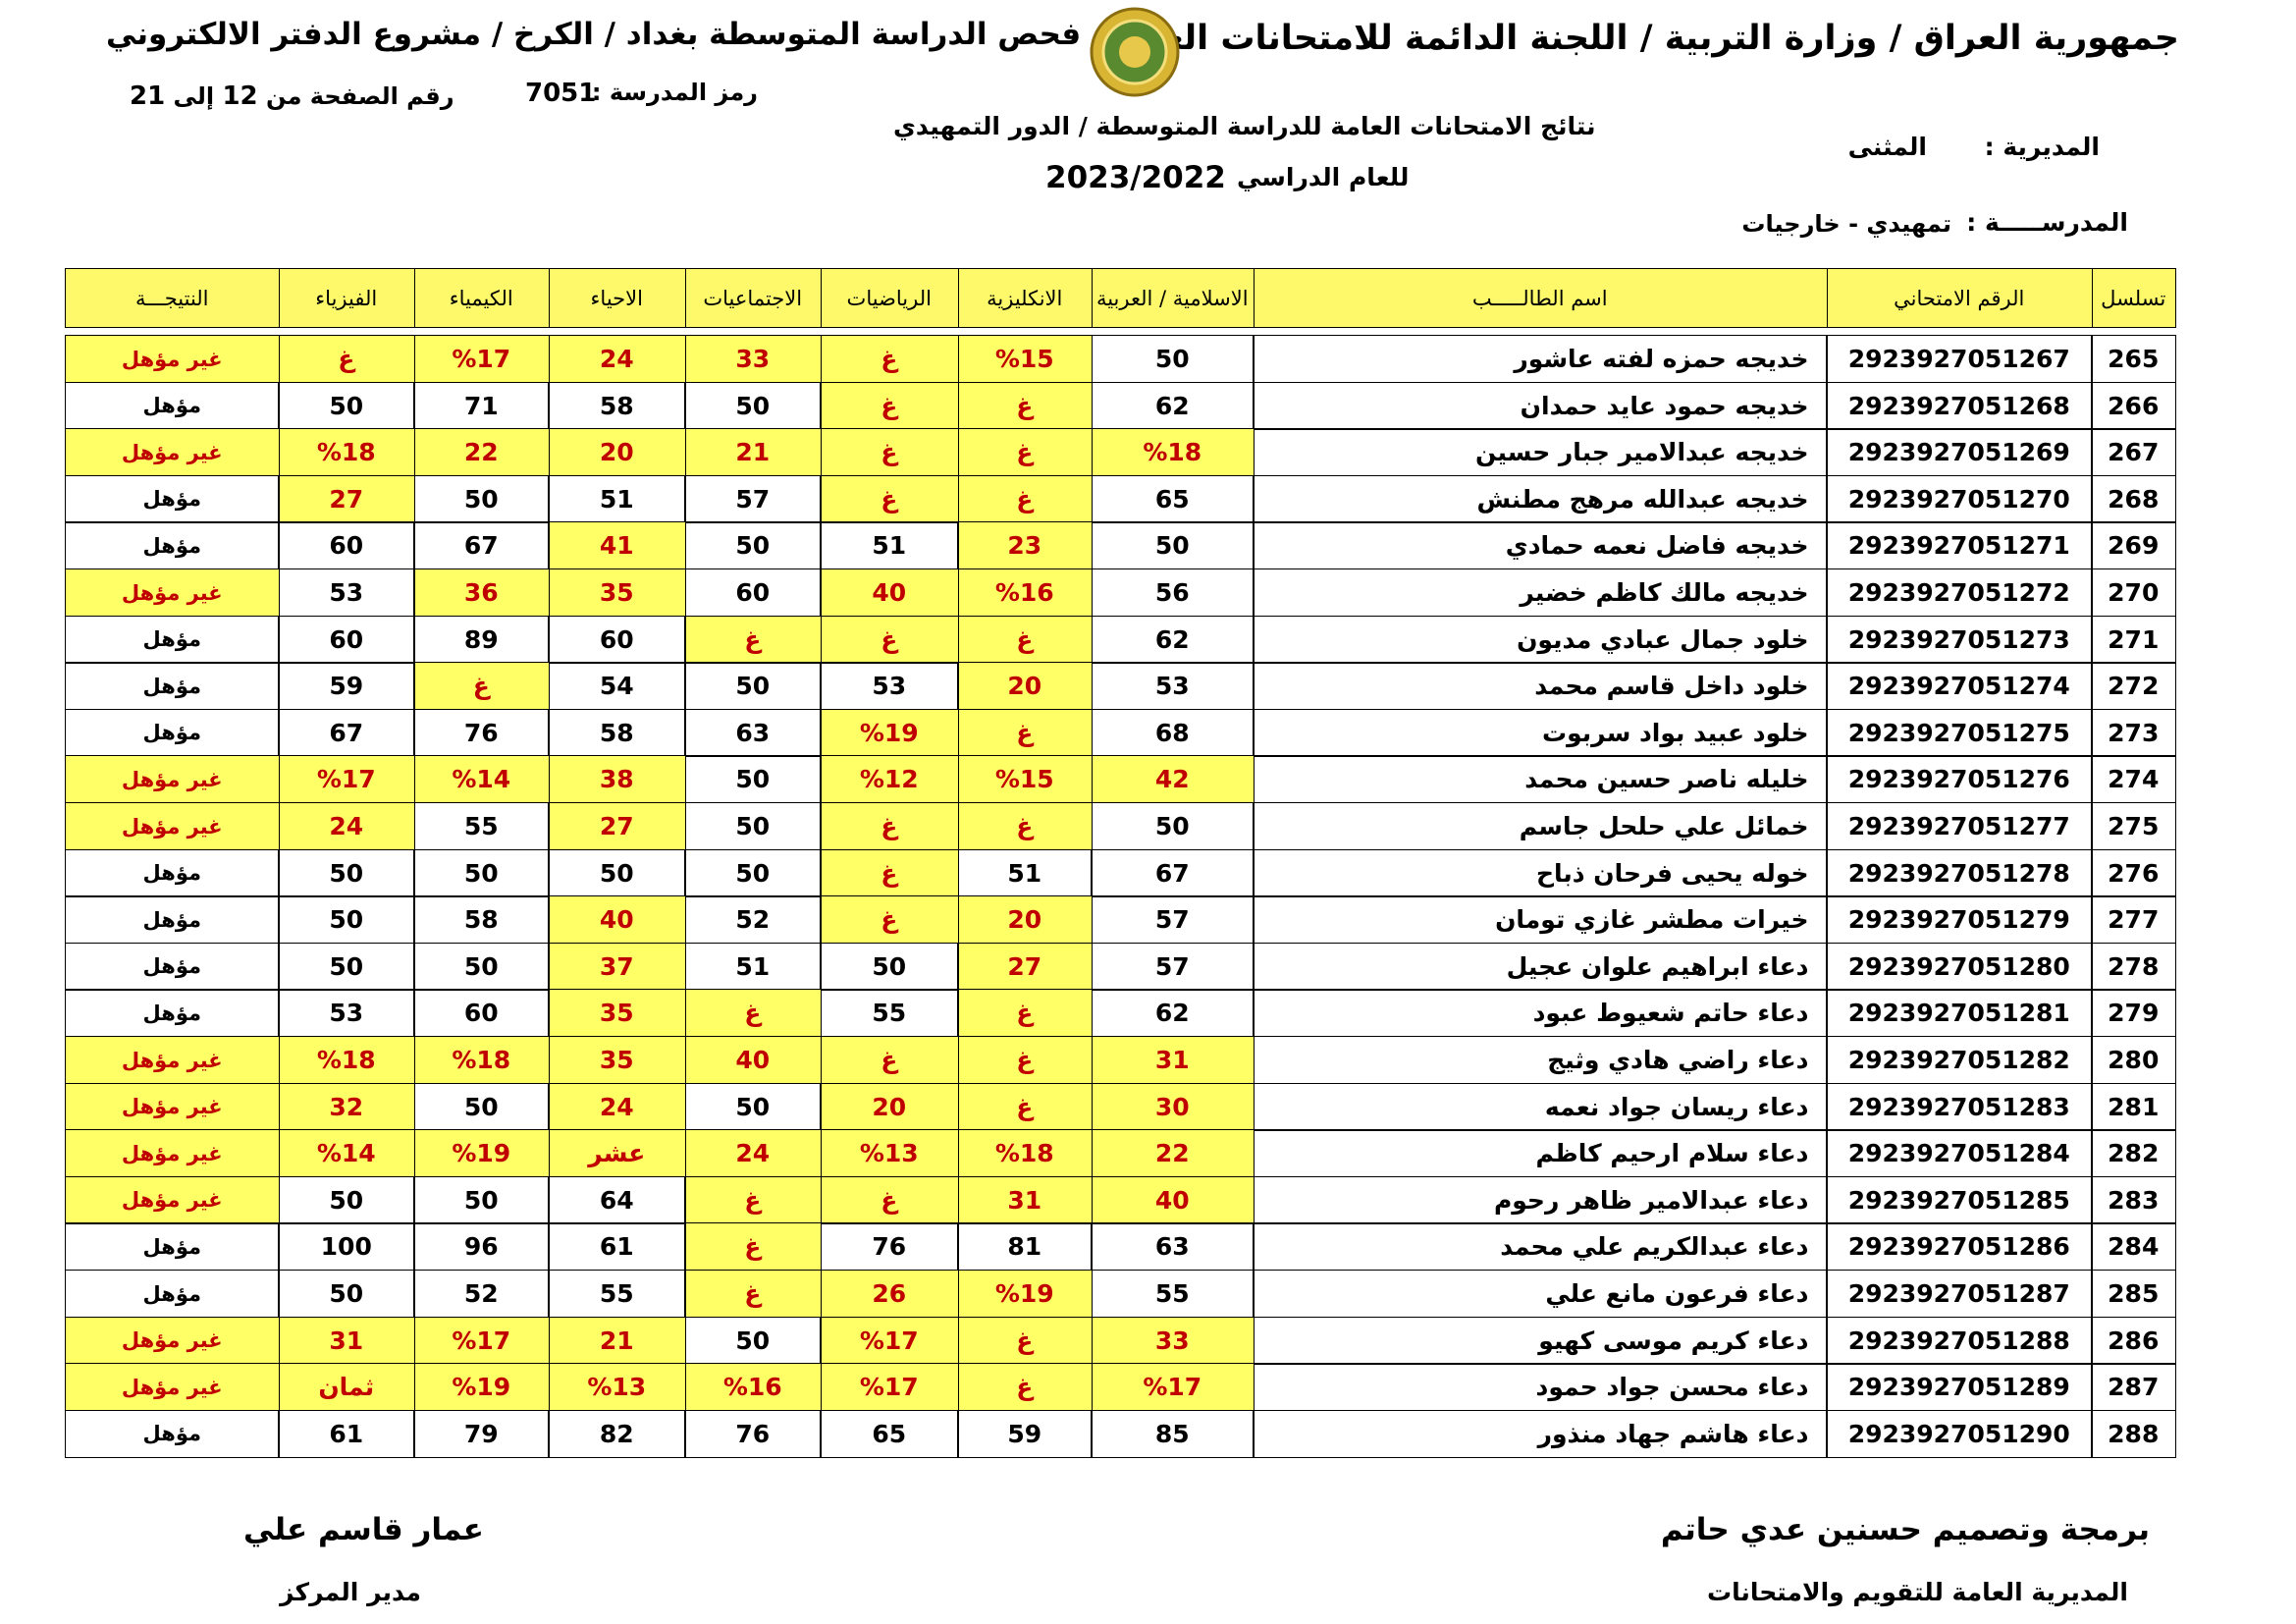  I want to click on table-cell: 36, so click(482, 593).